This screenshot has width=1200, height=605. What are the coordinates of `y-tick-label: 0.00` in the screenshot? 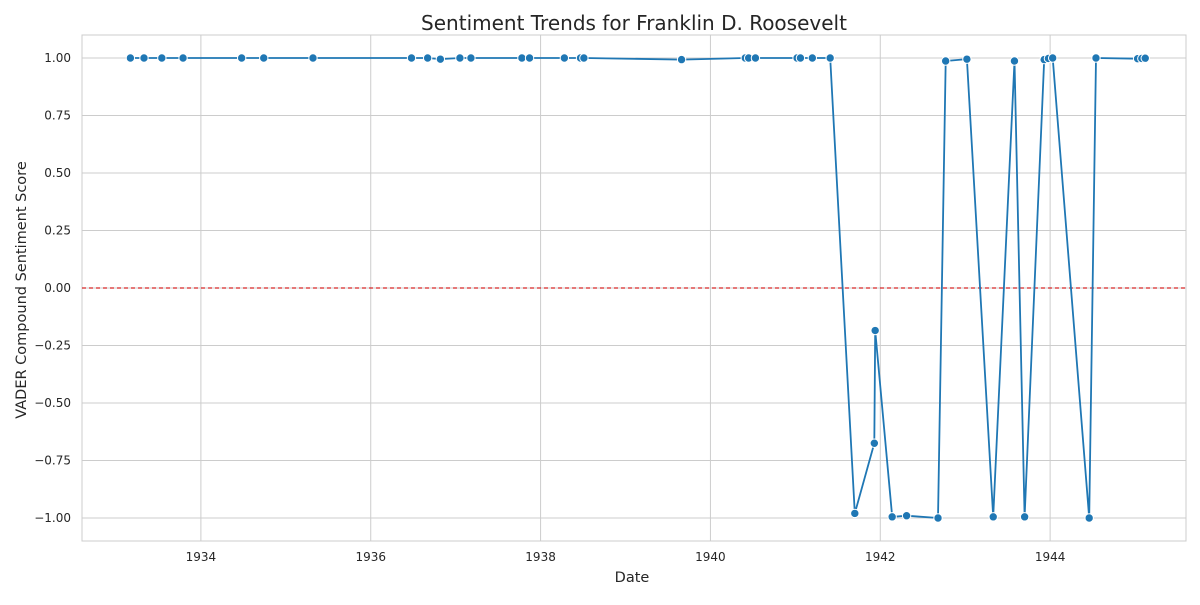 It's located at (57, 288).